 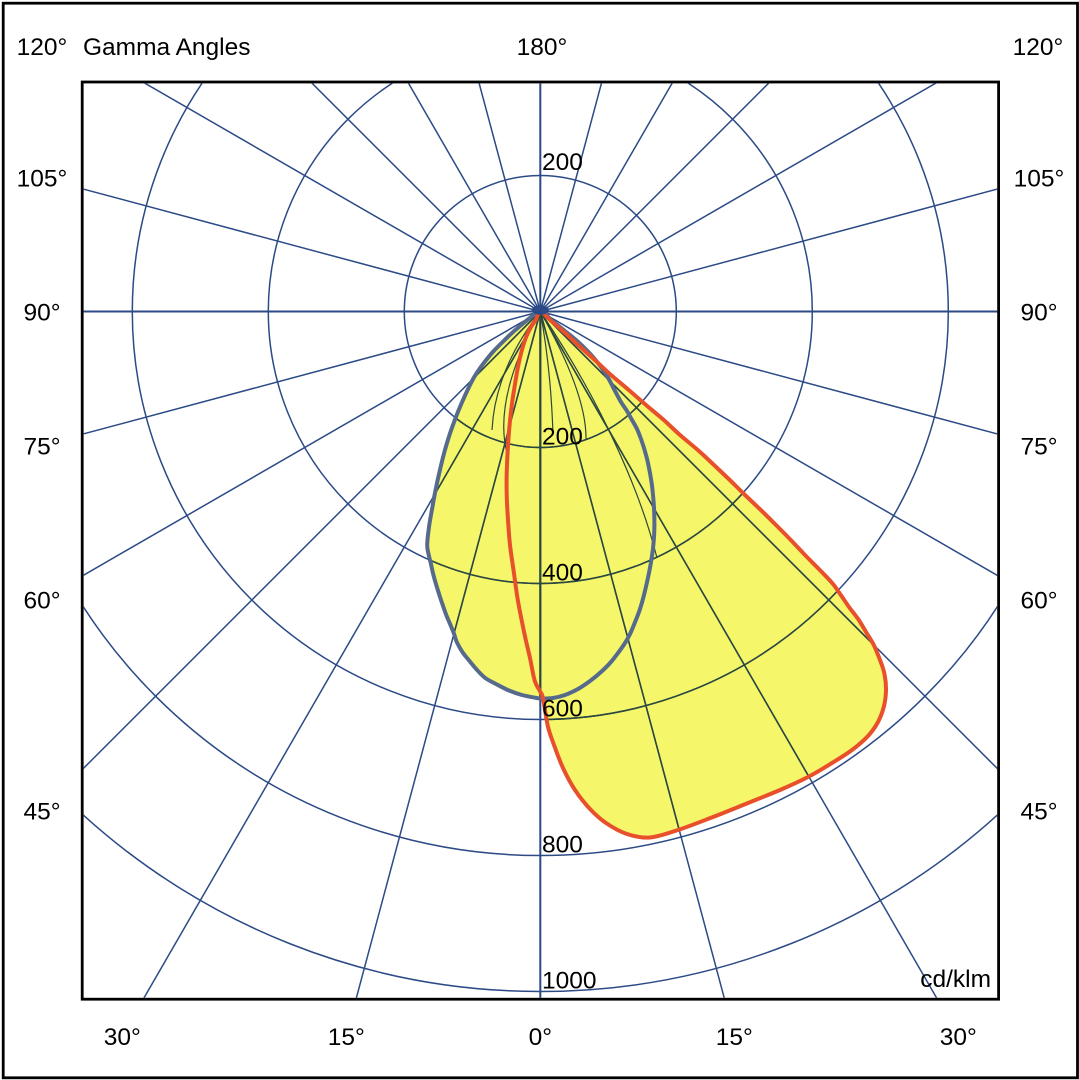 What do you see at coordinates (569, 981) in the screenshot?
I see `svg-text: 1000` at bounding box center [569, 981].